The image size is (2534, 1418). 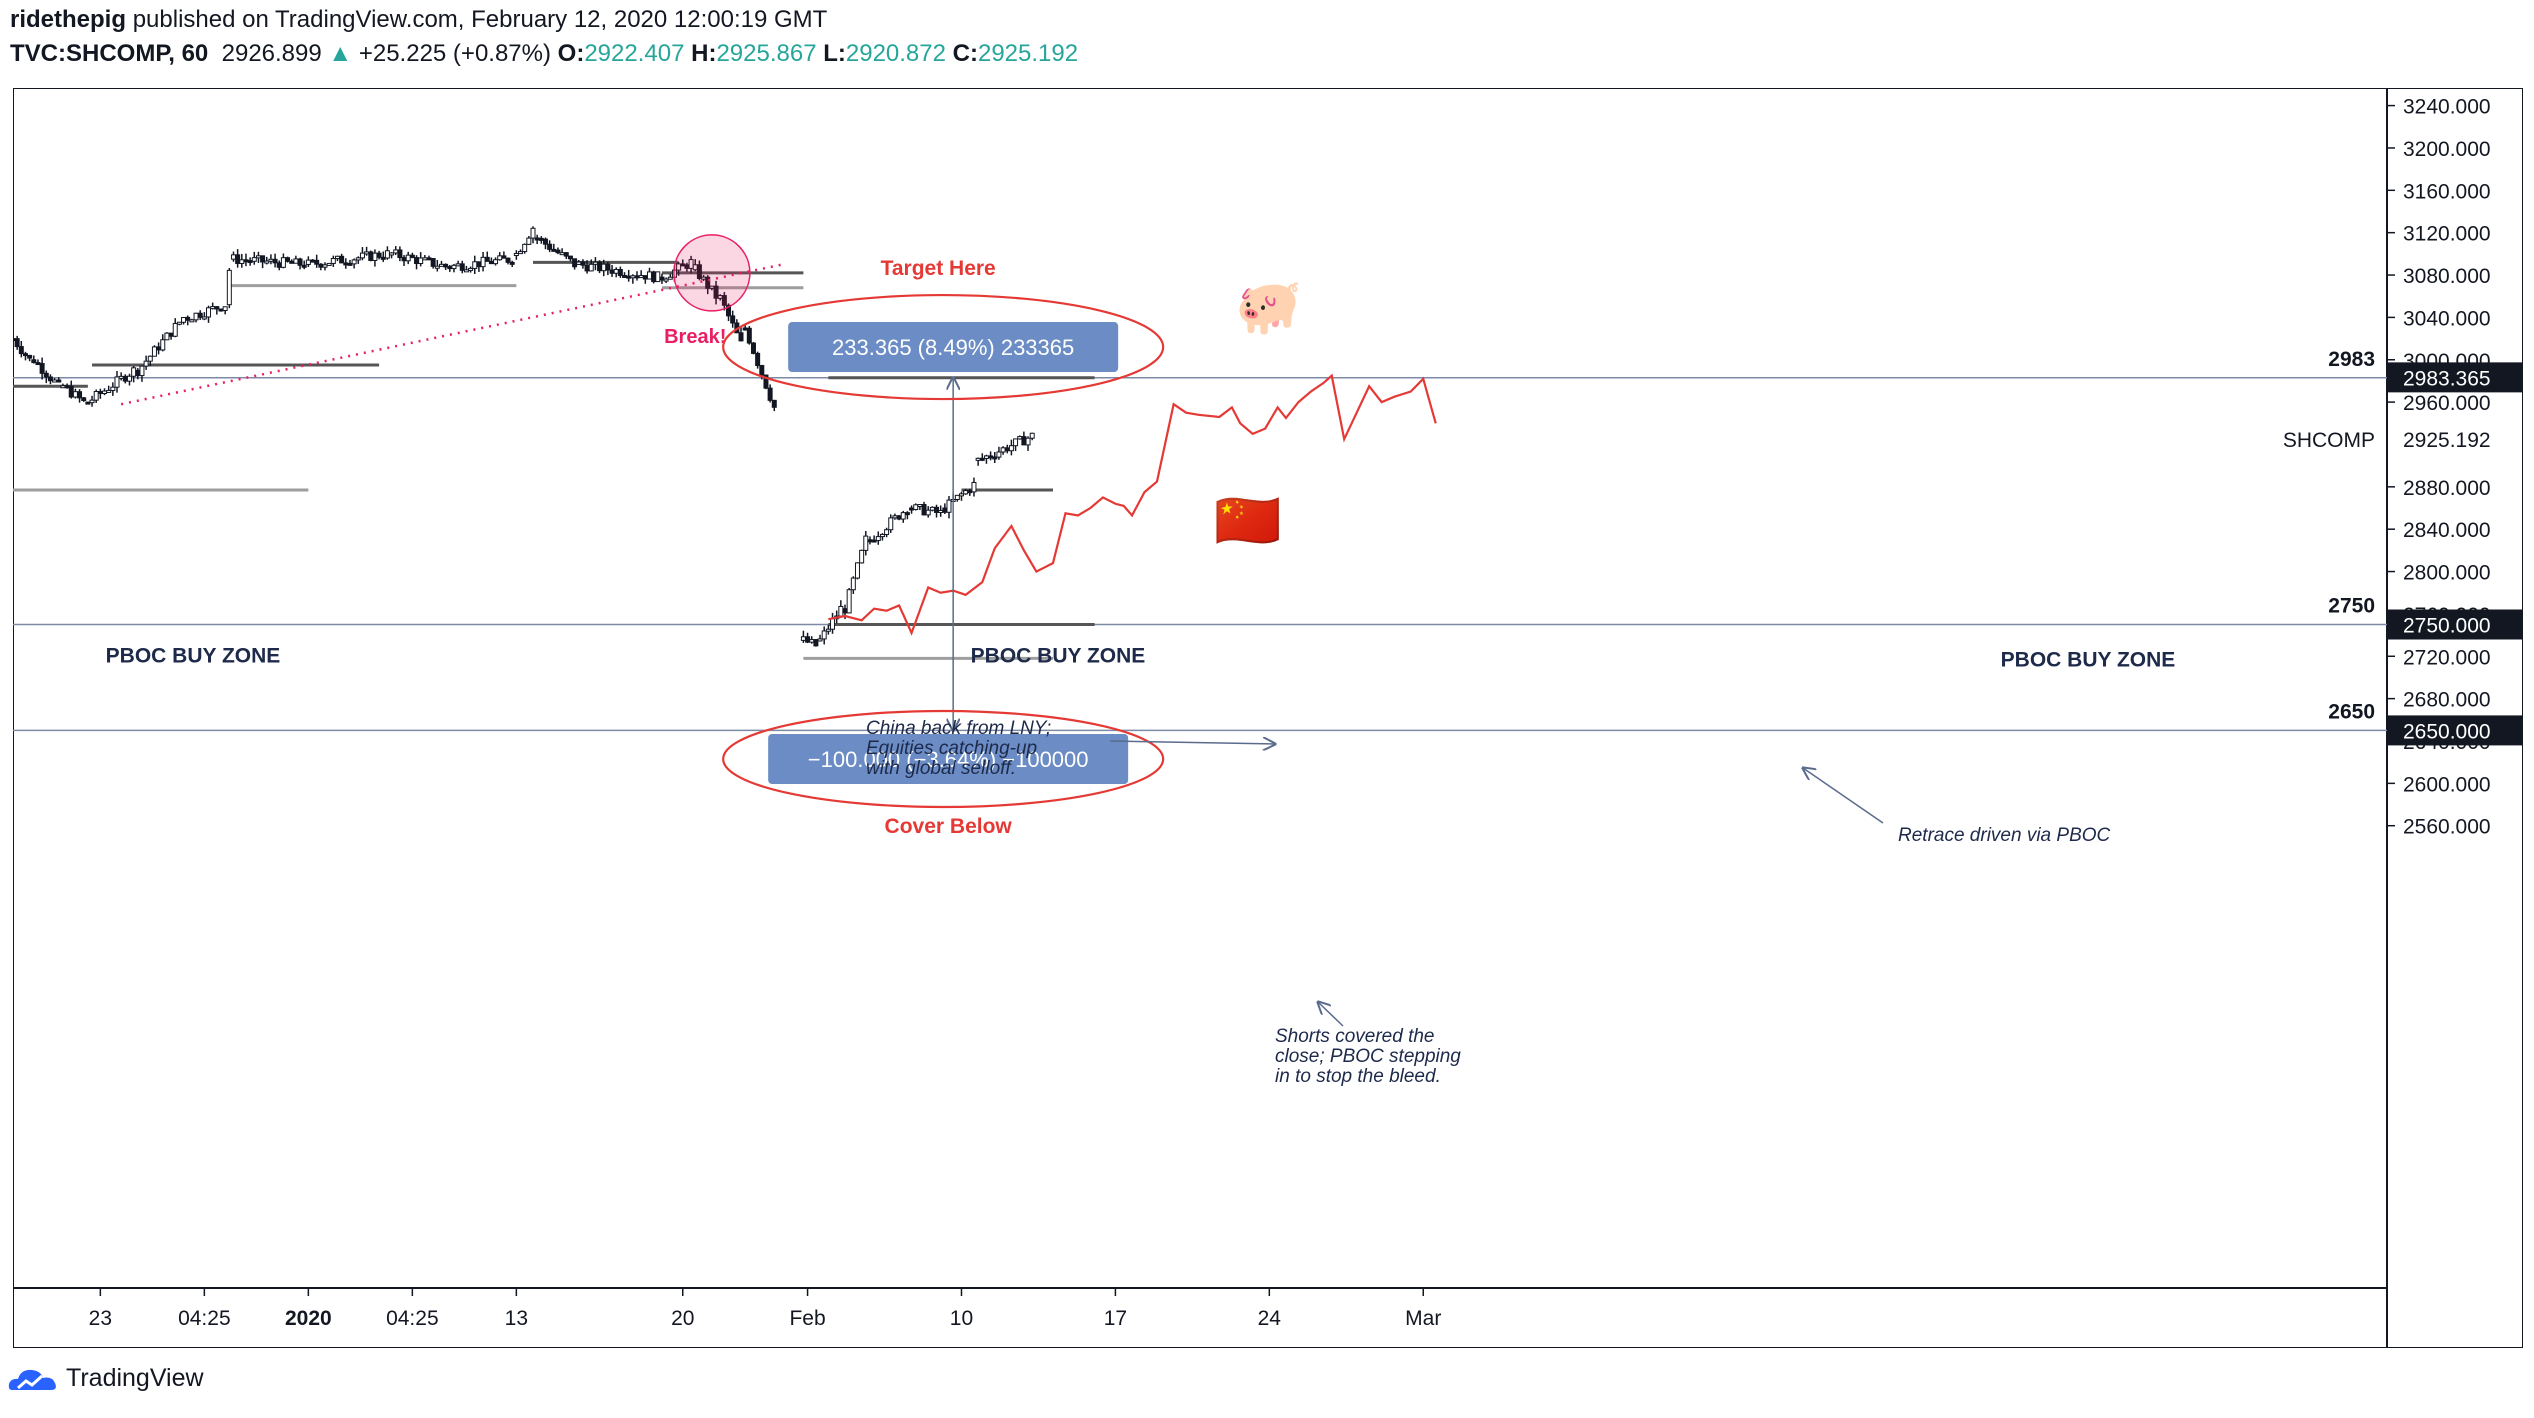 I want to click on cover-ellipse, so click(x=943, y=759).